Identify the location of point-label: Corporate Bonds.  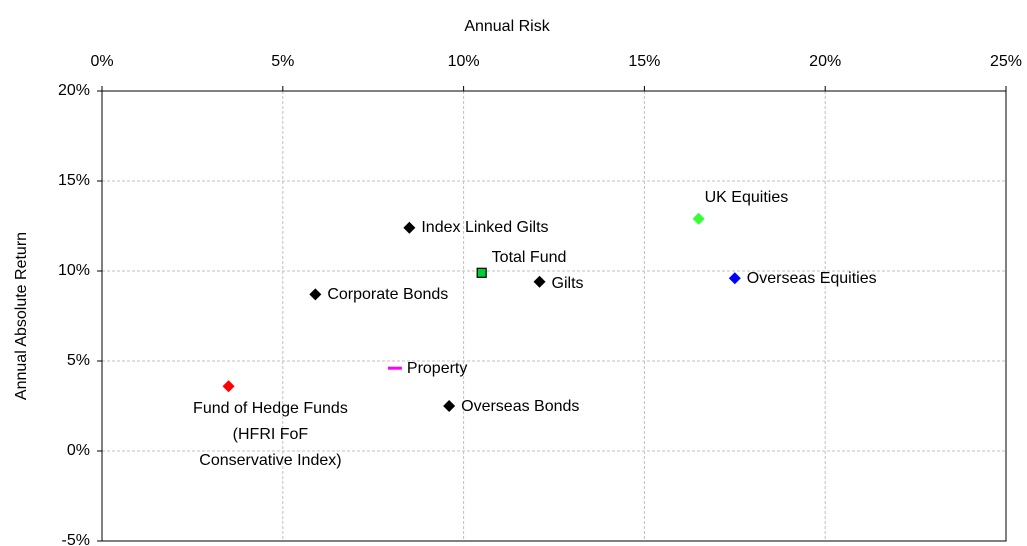
(388, 295).